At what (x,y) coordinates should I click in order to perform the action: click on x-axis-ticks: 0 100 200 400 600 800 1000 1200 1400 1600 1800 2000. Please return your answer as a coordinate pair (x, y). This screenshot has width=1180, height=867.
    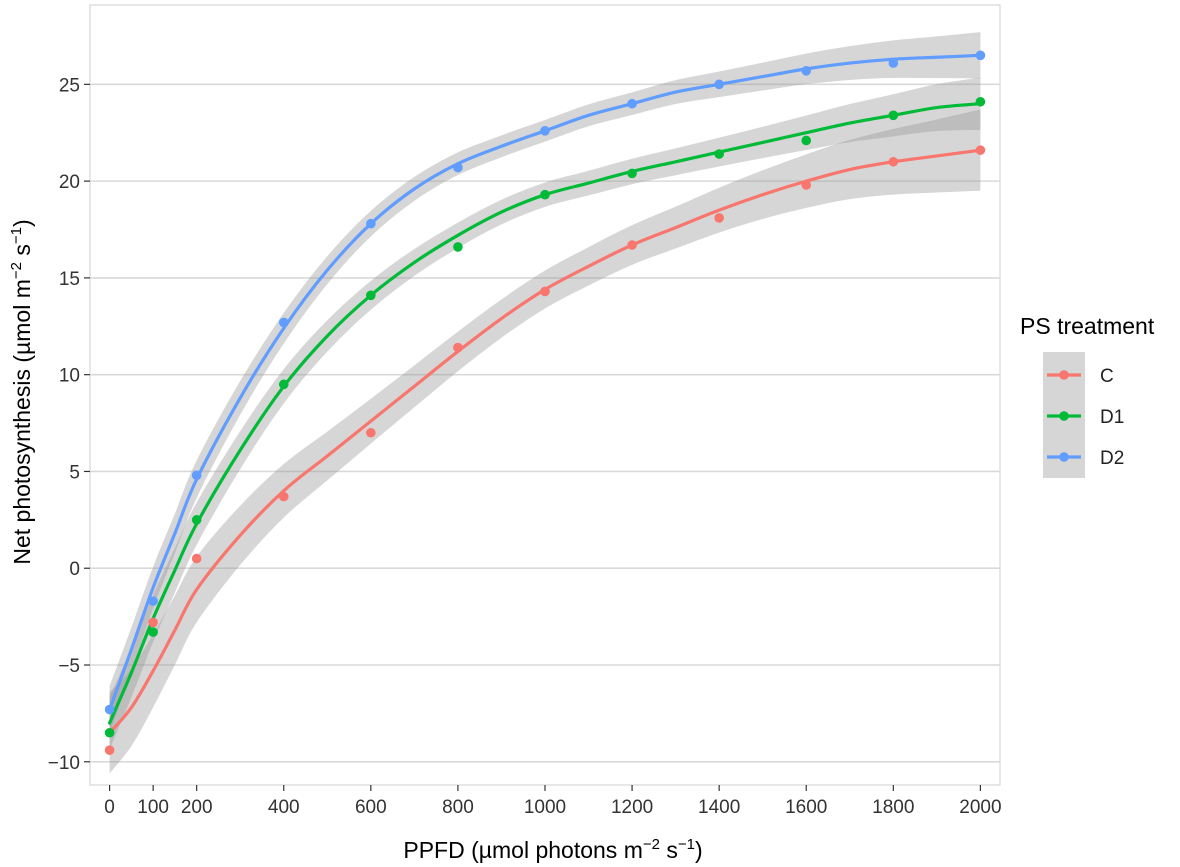
    Looking at the image, I should click on (553, 801).